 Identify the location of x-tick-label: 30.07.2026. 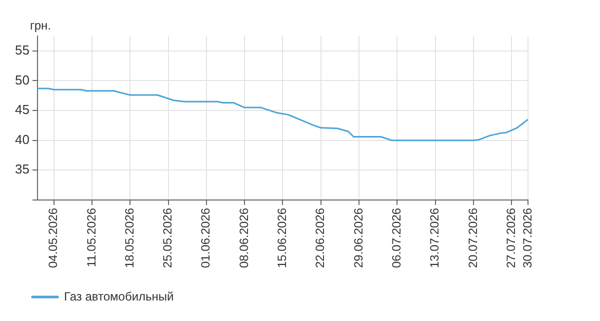
(527, 238).